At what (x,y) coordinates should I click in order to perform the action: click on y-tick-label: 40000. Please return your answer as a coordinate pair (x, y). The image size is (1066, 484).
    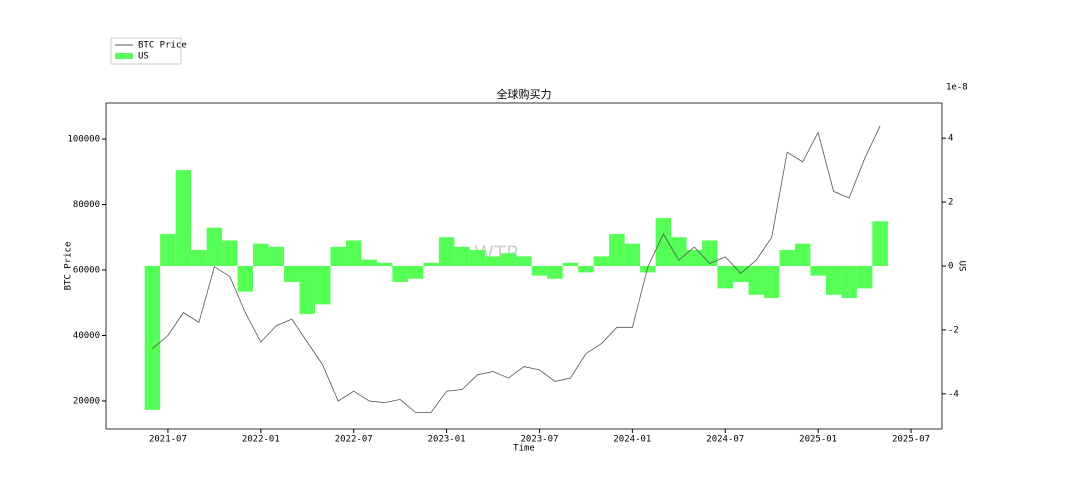
    Looking at the image, I should click on (86, 336).